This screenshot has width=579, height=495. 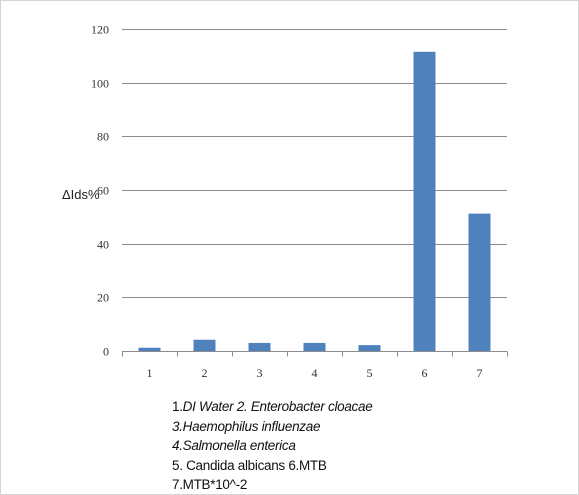 What do you see at coordinates (100, 30) in the screenshot?
I see `y-tick-label: 120` at bounding box center [100, 30].